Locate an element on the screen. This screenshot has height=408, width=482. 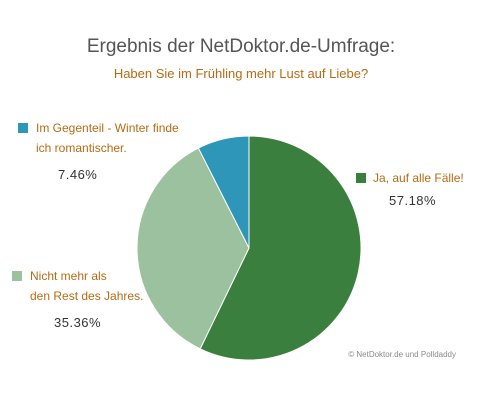
legend-entry-no-change: Nicht mehr als den Rest des Jahres. is located at coordinates (77, 286).